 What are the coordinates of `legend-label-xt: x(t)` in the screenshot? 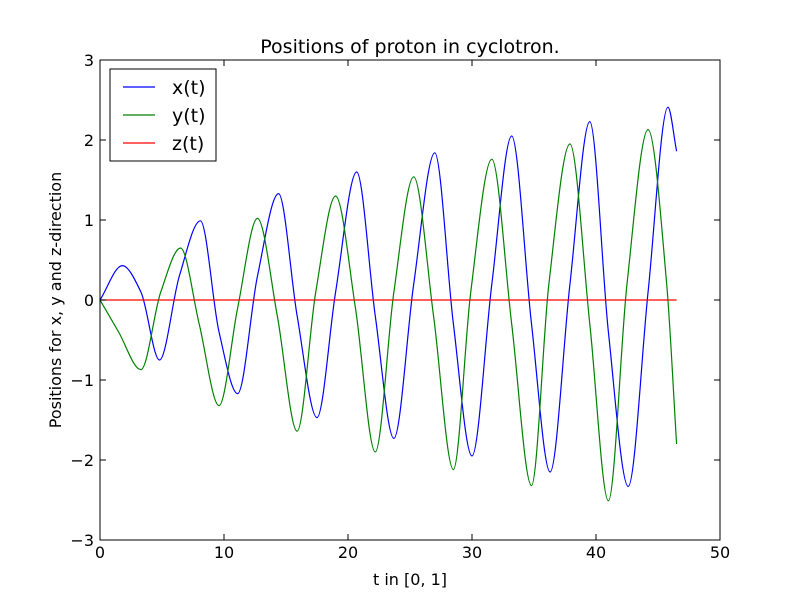 It's located at (189, 88).